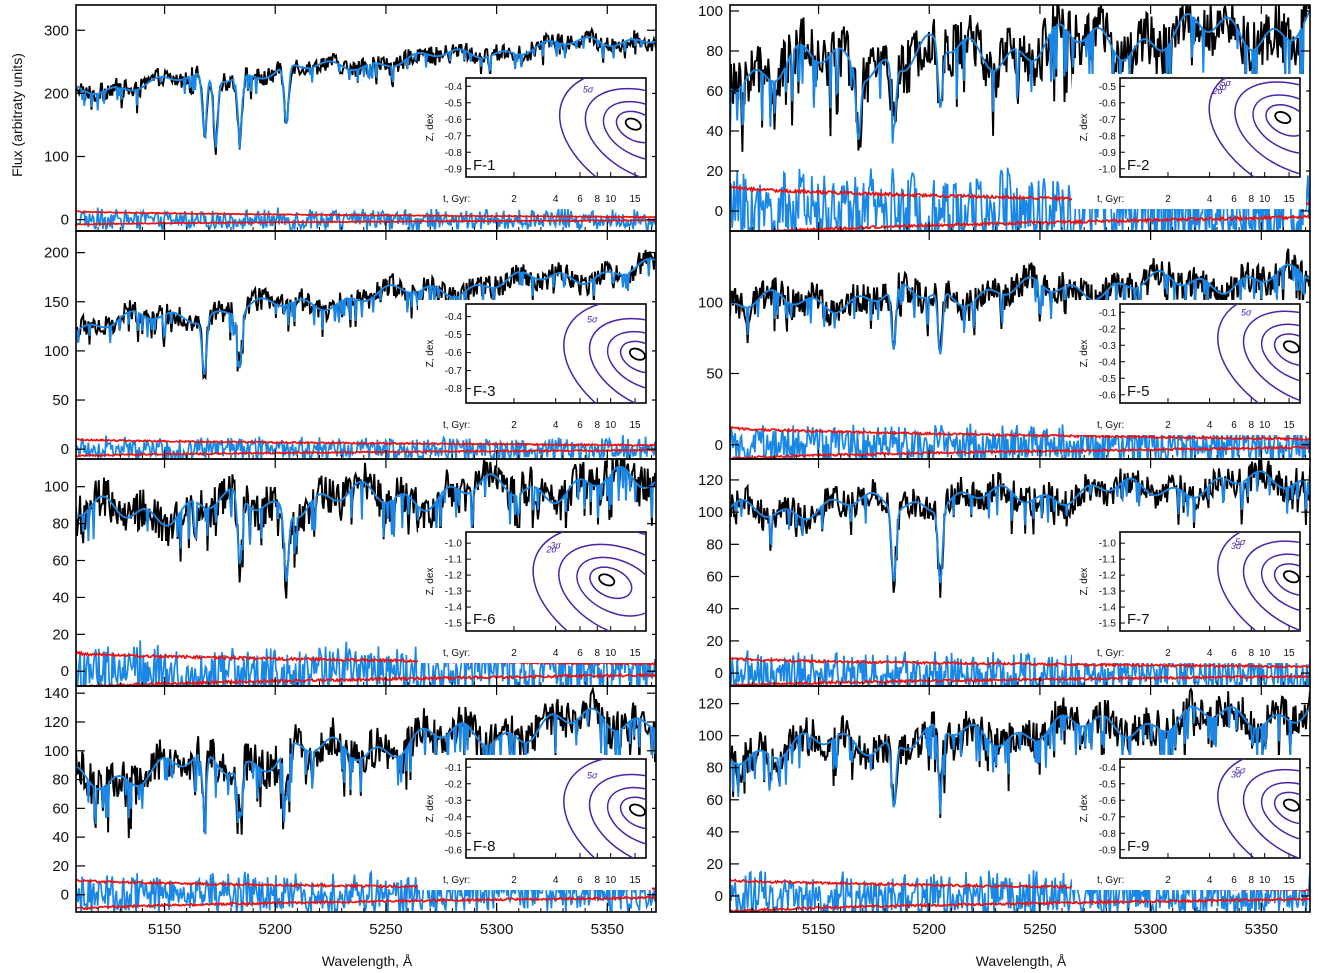 This screenshot has height=973, width=1331. What do you see at coordinates (275, 929) in the screenshot?
I see `x-tick-label: 5200` at bounding box center [275, 929].